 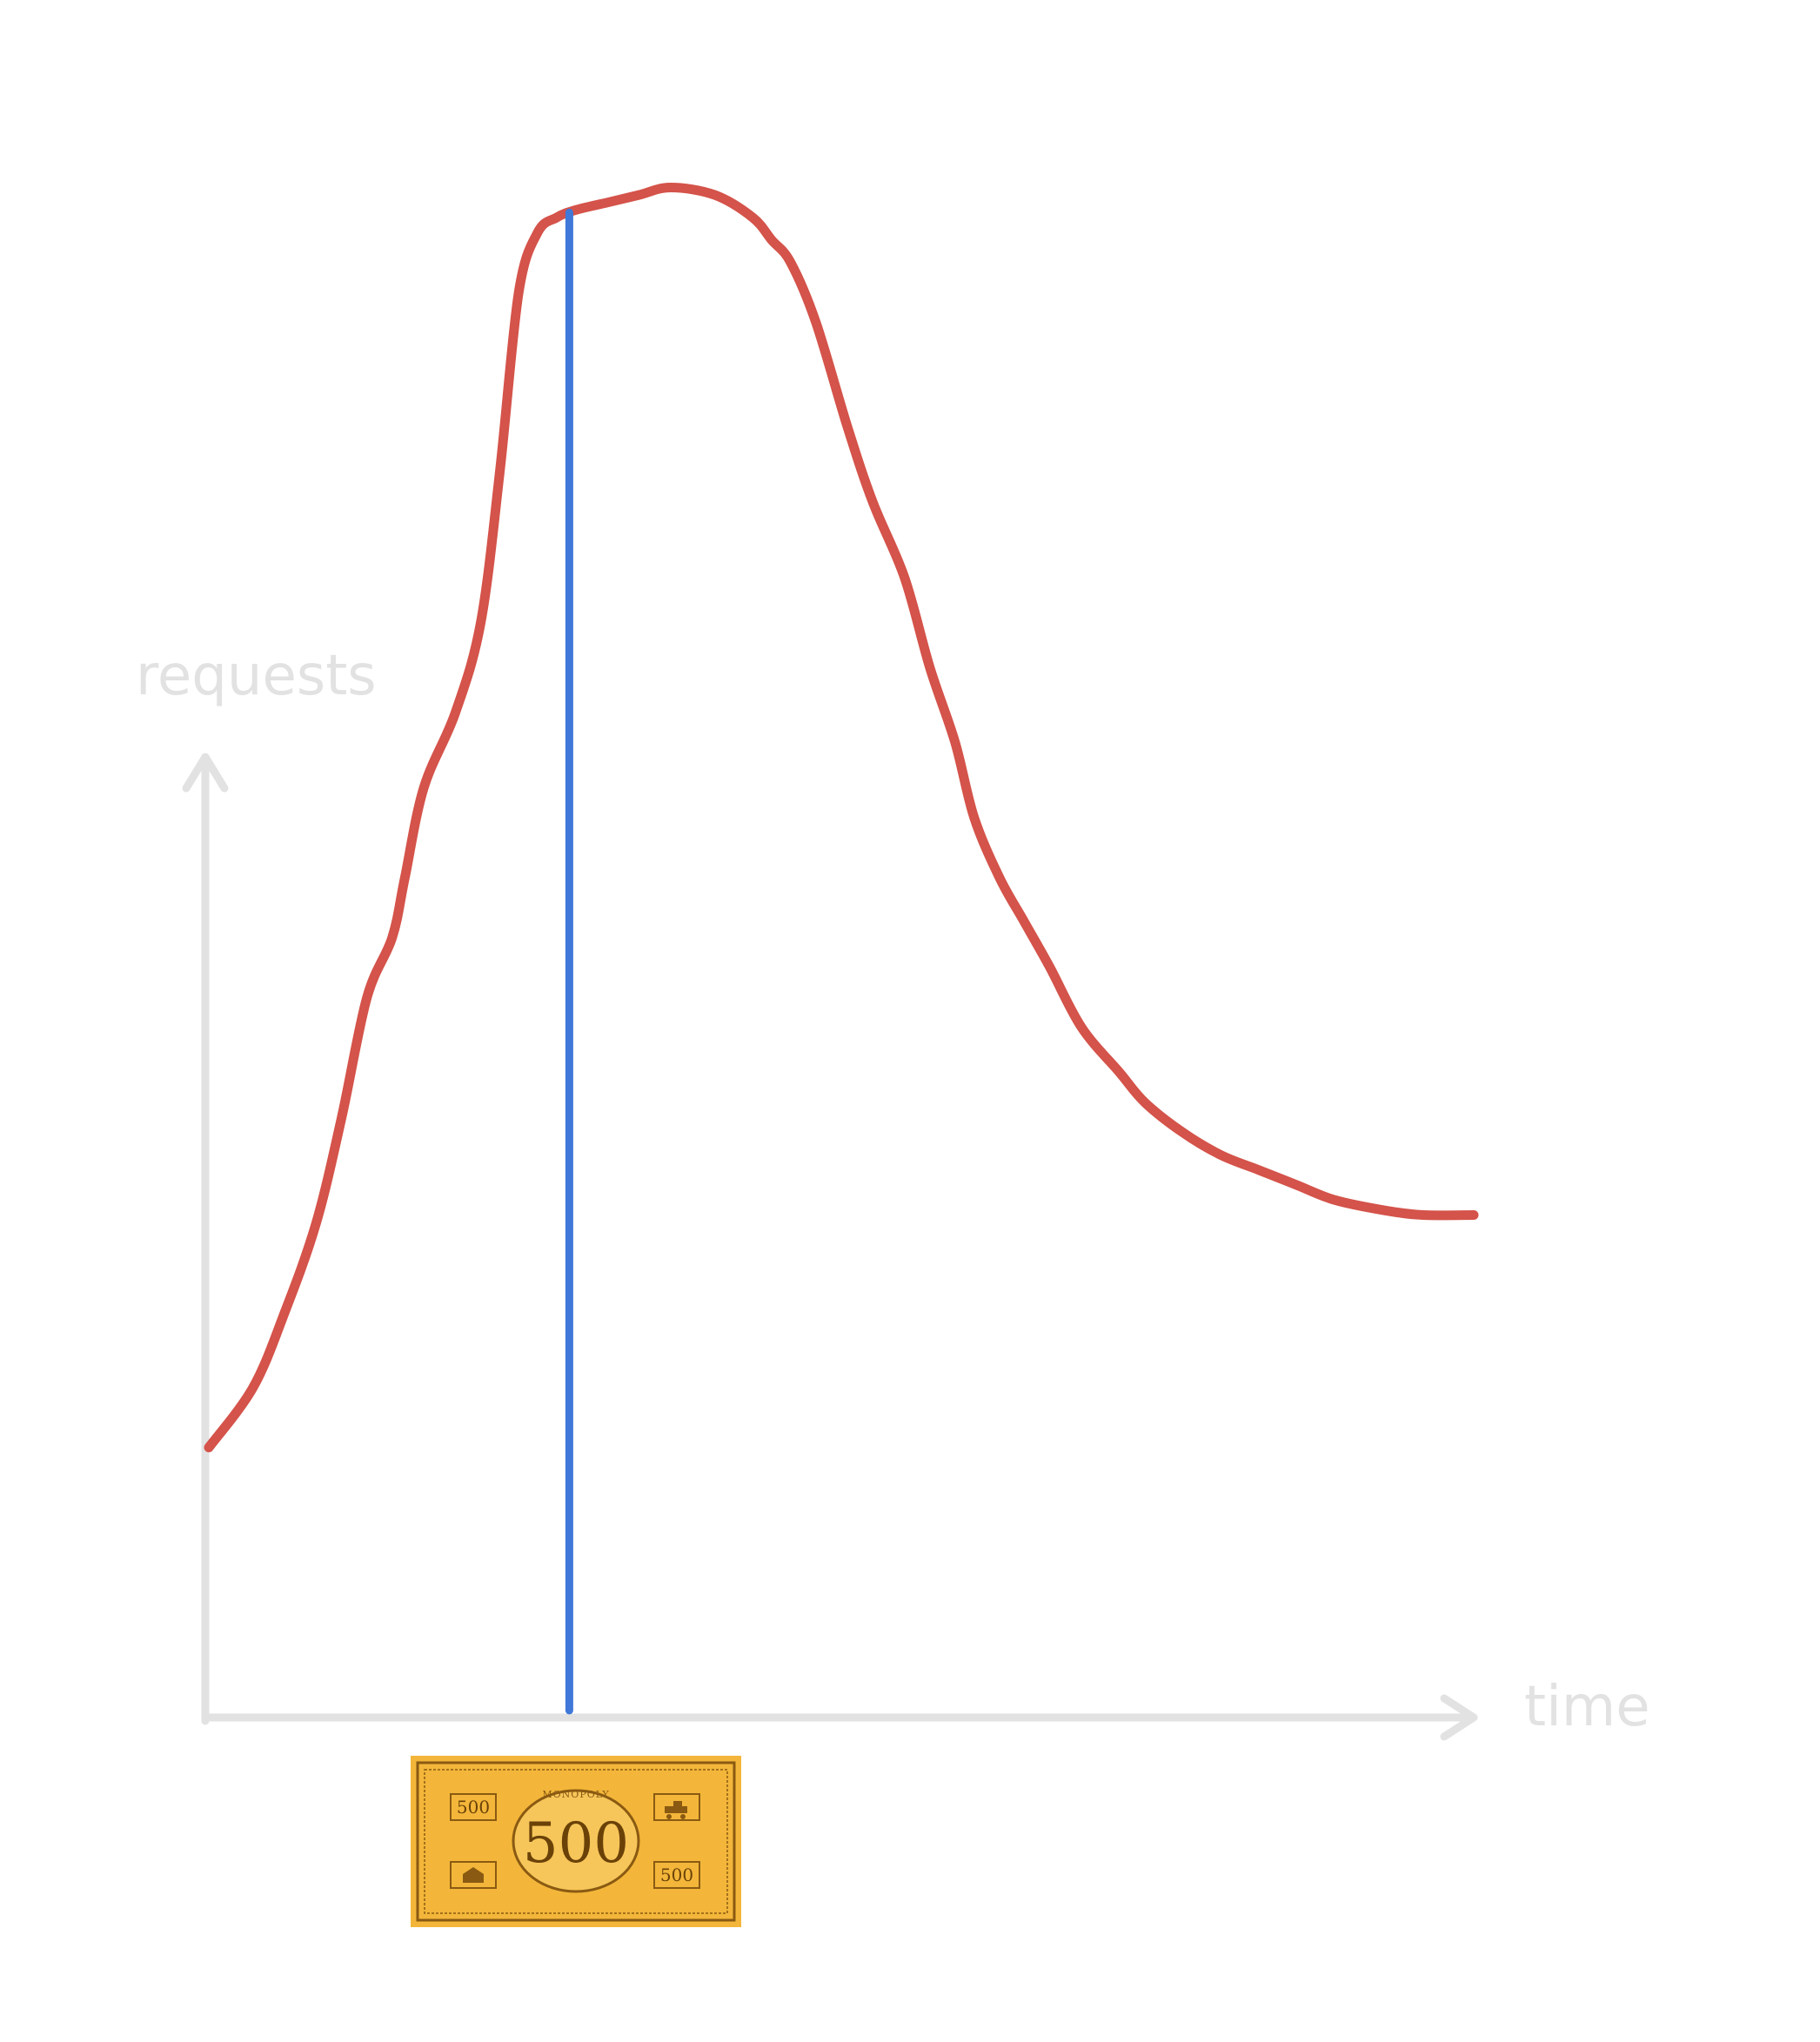 I want to click on bill-icon-box-house, so click(x=474, y=1875).